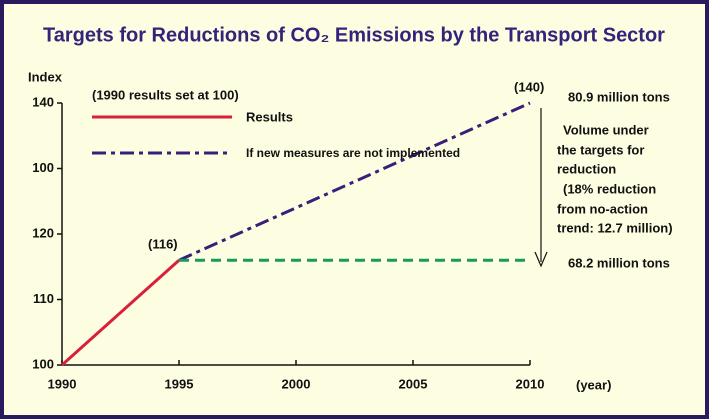 This screenshot has height=419, width=709. Describe the element at coordinates (45, 76) in the screenshot. I see `y-axis-label: Index` at that location.